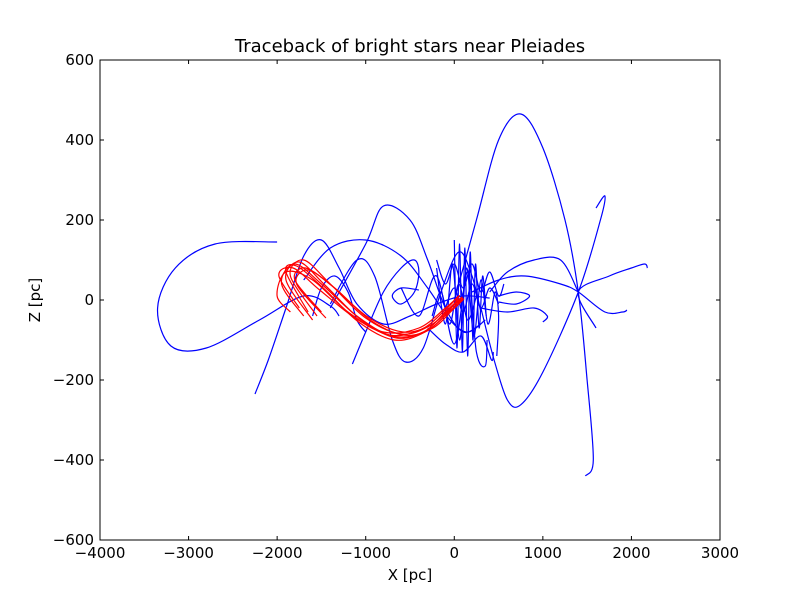 The image size is (800, 600). Describe the element at coordinates (188, 553) in the screenshot. I see `x-tick-label: −3000` at that location.